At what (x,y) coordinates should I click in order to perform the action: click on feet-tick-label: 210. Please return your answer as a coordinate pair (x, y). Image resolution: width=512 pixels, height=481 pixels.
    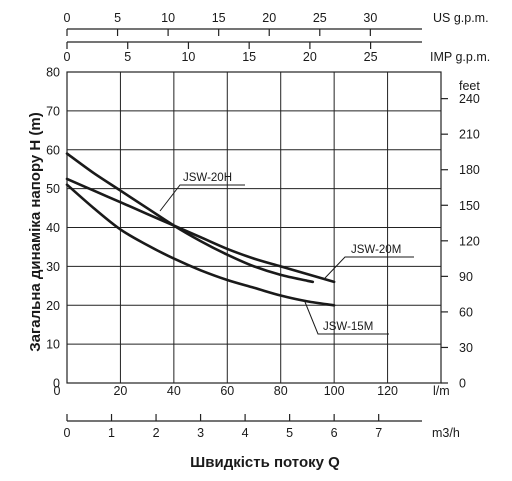
    Looking at the image, I should click on (469, 135).